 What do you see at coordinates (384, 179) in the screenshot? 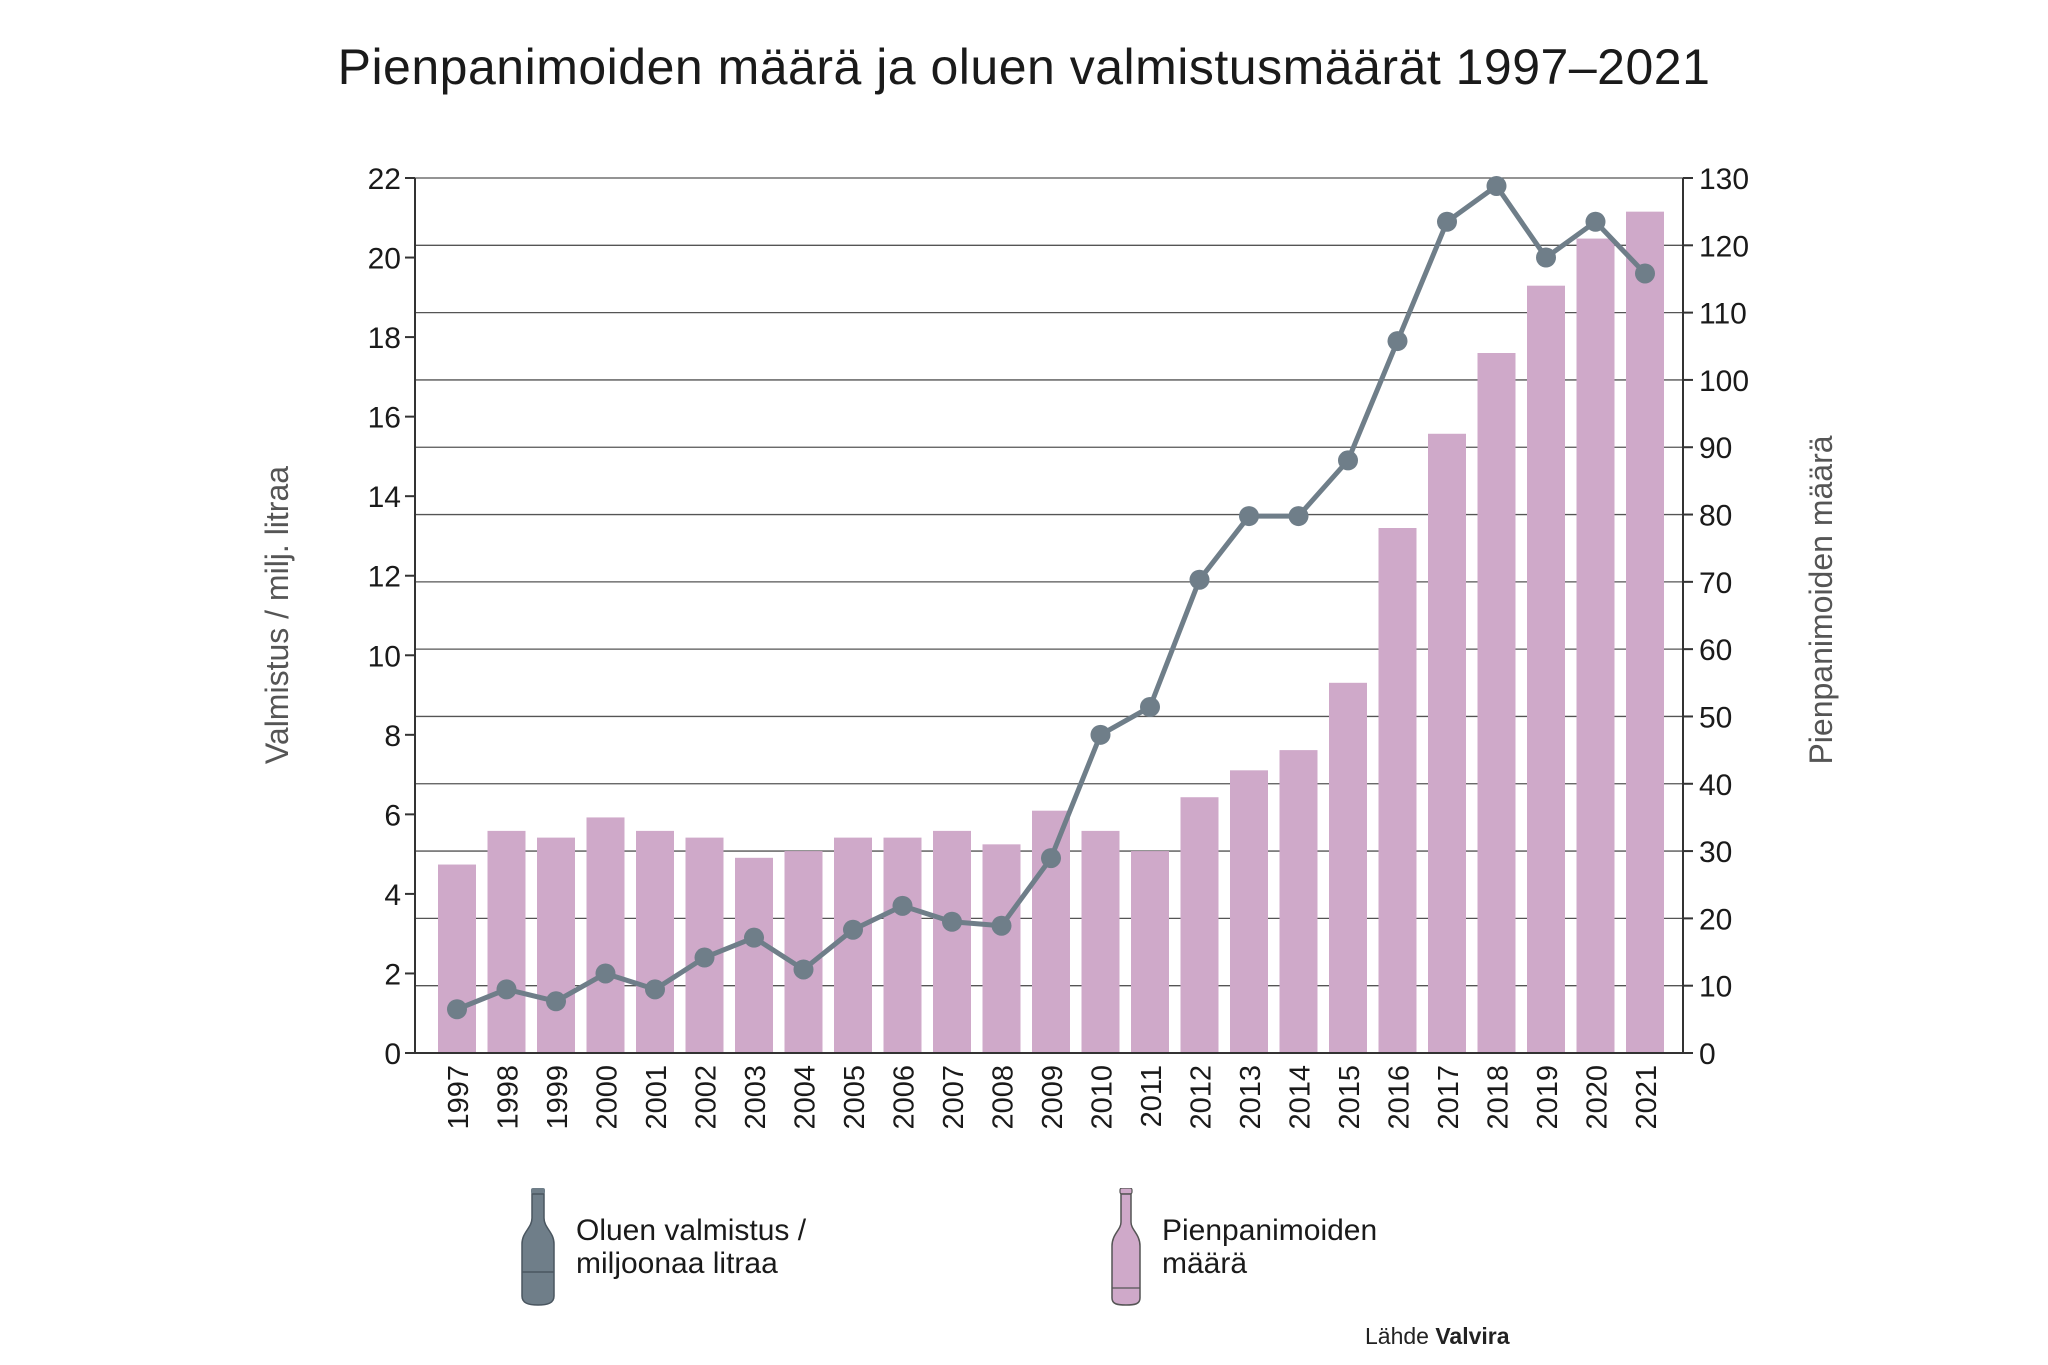
I see `left-tick-label-22: 22` at bounding box center [384, 179].